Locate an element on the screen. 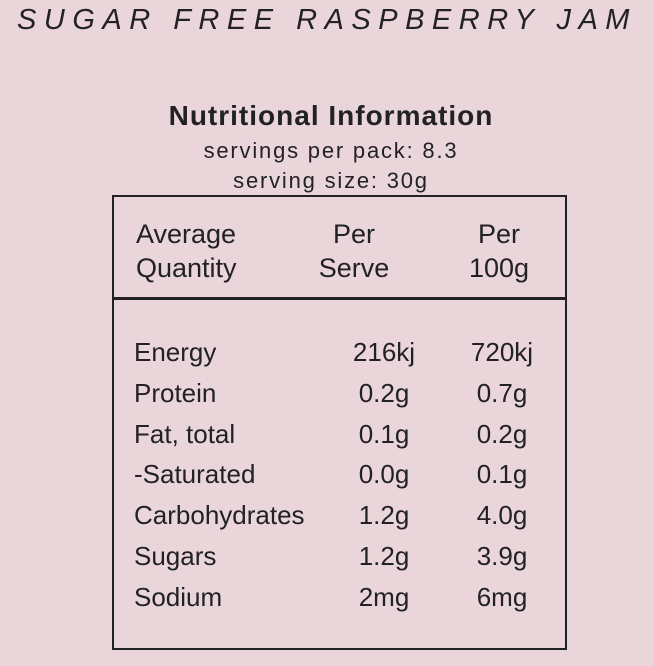 The image size is (654, 666). nutrient-name: Protein is located at coordinates (175, 392).